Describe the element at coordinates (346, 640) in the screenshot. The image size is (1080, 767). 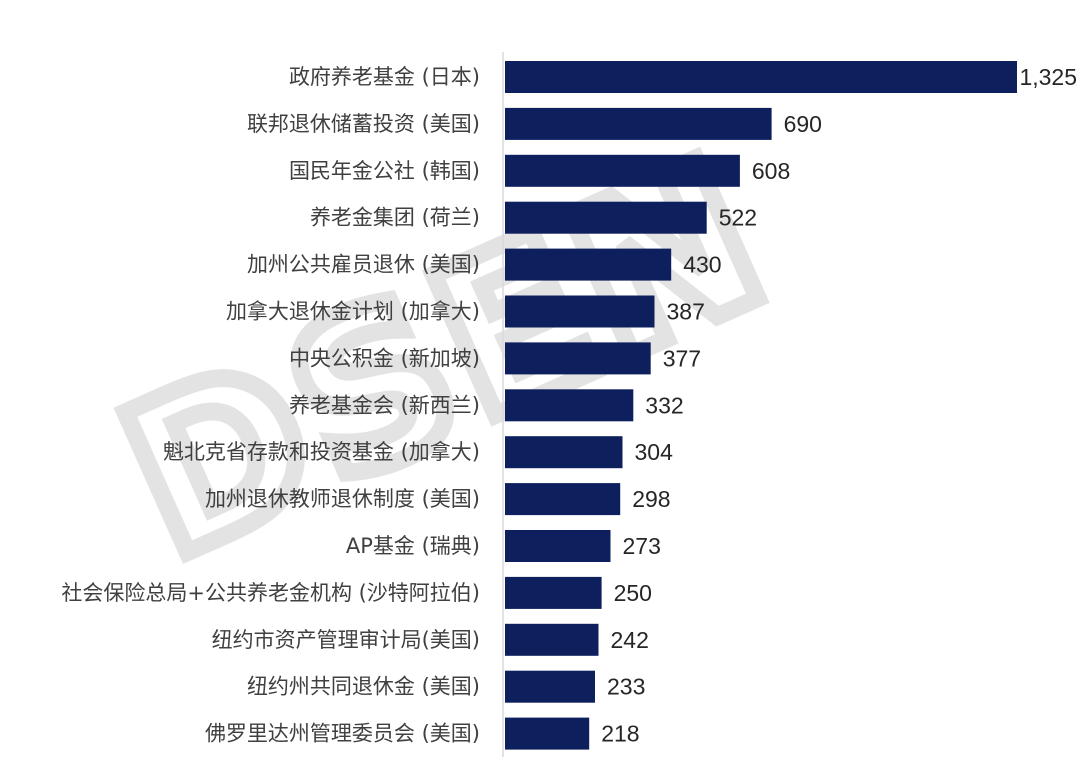
I see `category-label: 纽约市资产管理审计局(美国)` at that location.